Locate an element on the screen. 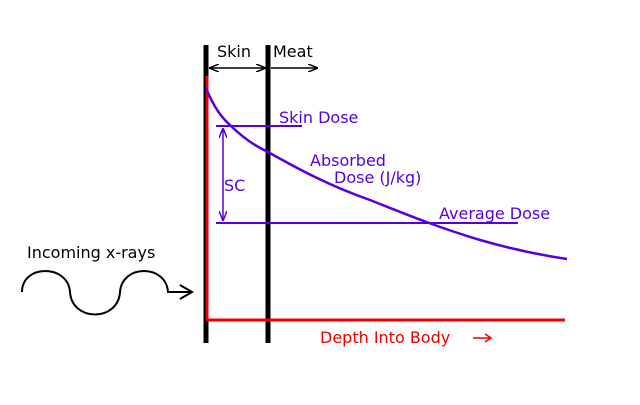  average-dose-label: Average Dose is located at coordinates (494, 213).